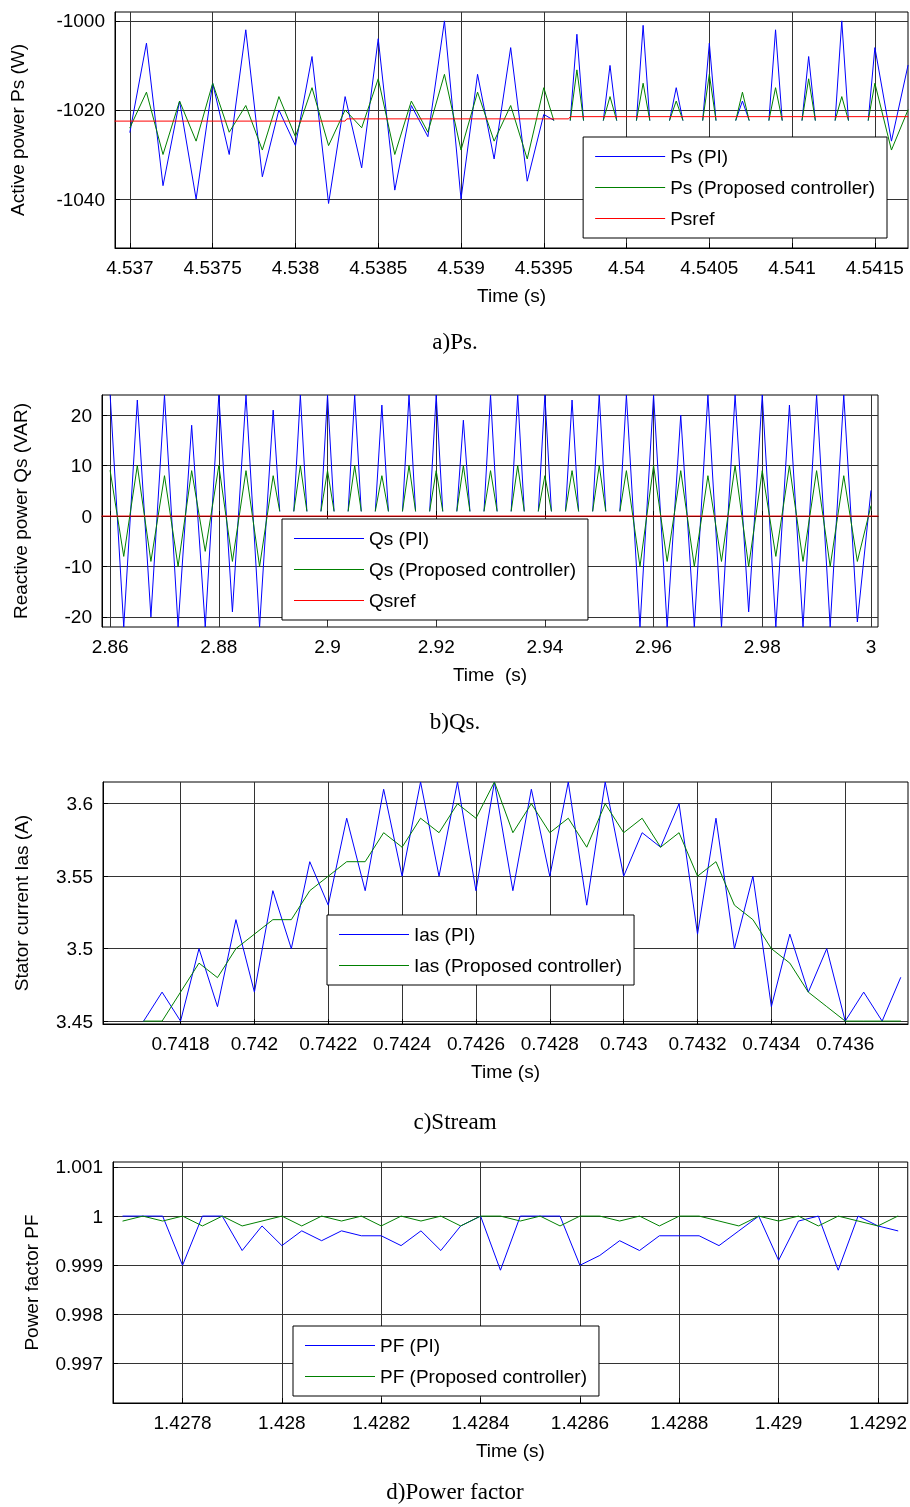 This screenshot has height=1507, width=910. Describe the element at coordinates (79, 1265) in the screenshot. I see `y-tick-label: 0.999` at that location.